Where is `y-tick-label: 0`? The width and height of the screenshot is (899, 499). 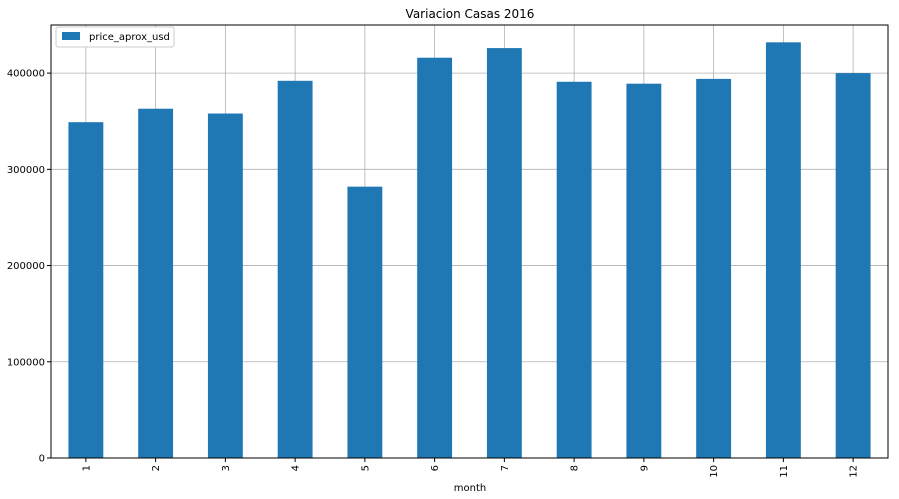
y-tick-label: 0 is located at coordinates (42, 459).